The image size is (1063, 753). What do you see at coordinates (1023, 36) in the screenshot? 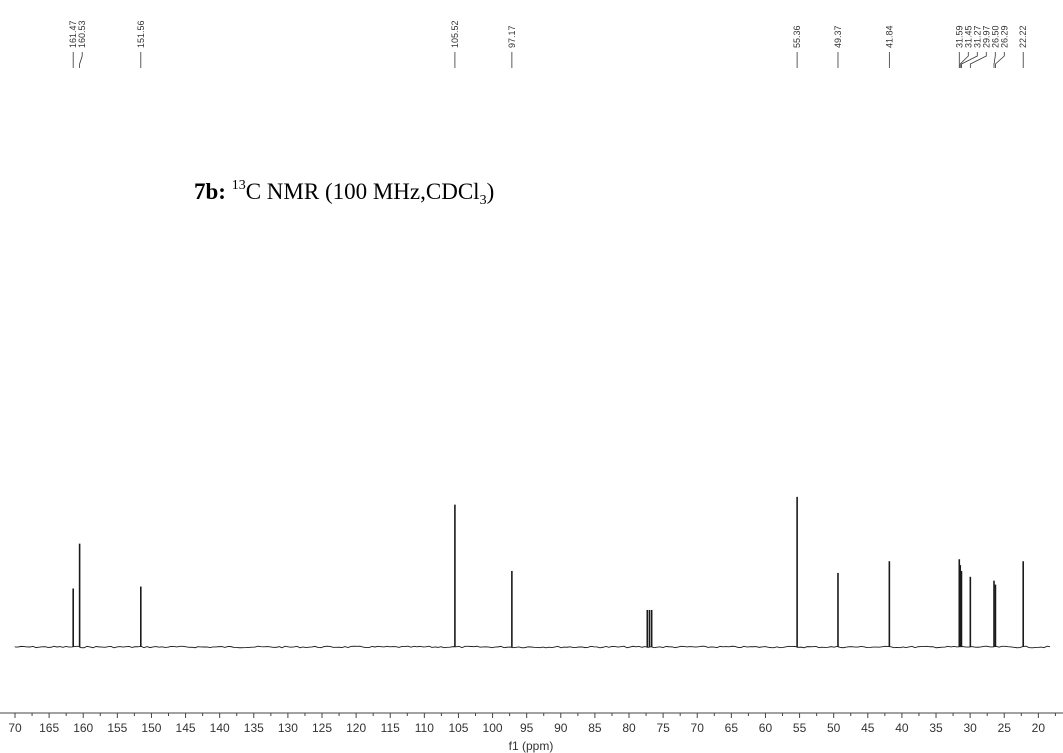
I see `peak-label-text: 22.22` at bounding box center [1023, 36].